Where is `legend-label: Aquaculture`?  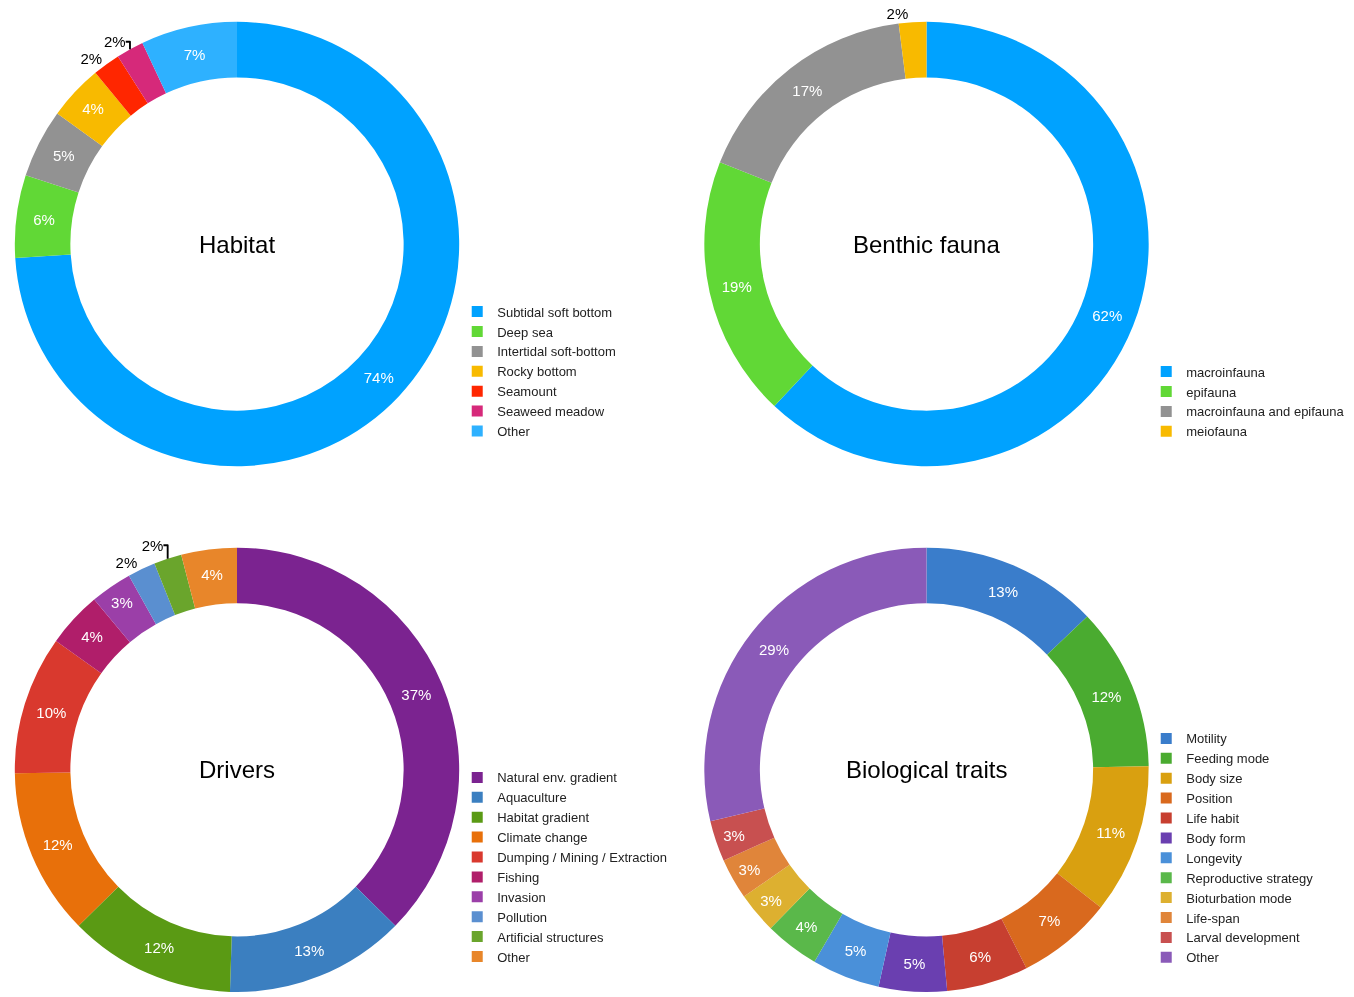
legend-label: Aquaculture is located at coordinates (532, 798).